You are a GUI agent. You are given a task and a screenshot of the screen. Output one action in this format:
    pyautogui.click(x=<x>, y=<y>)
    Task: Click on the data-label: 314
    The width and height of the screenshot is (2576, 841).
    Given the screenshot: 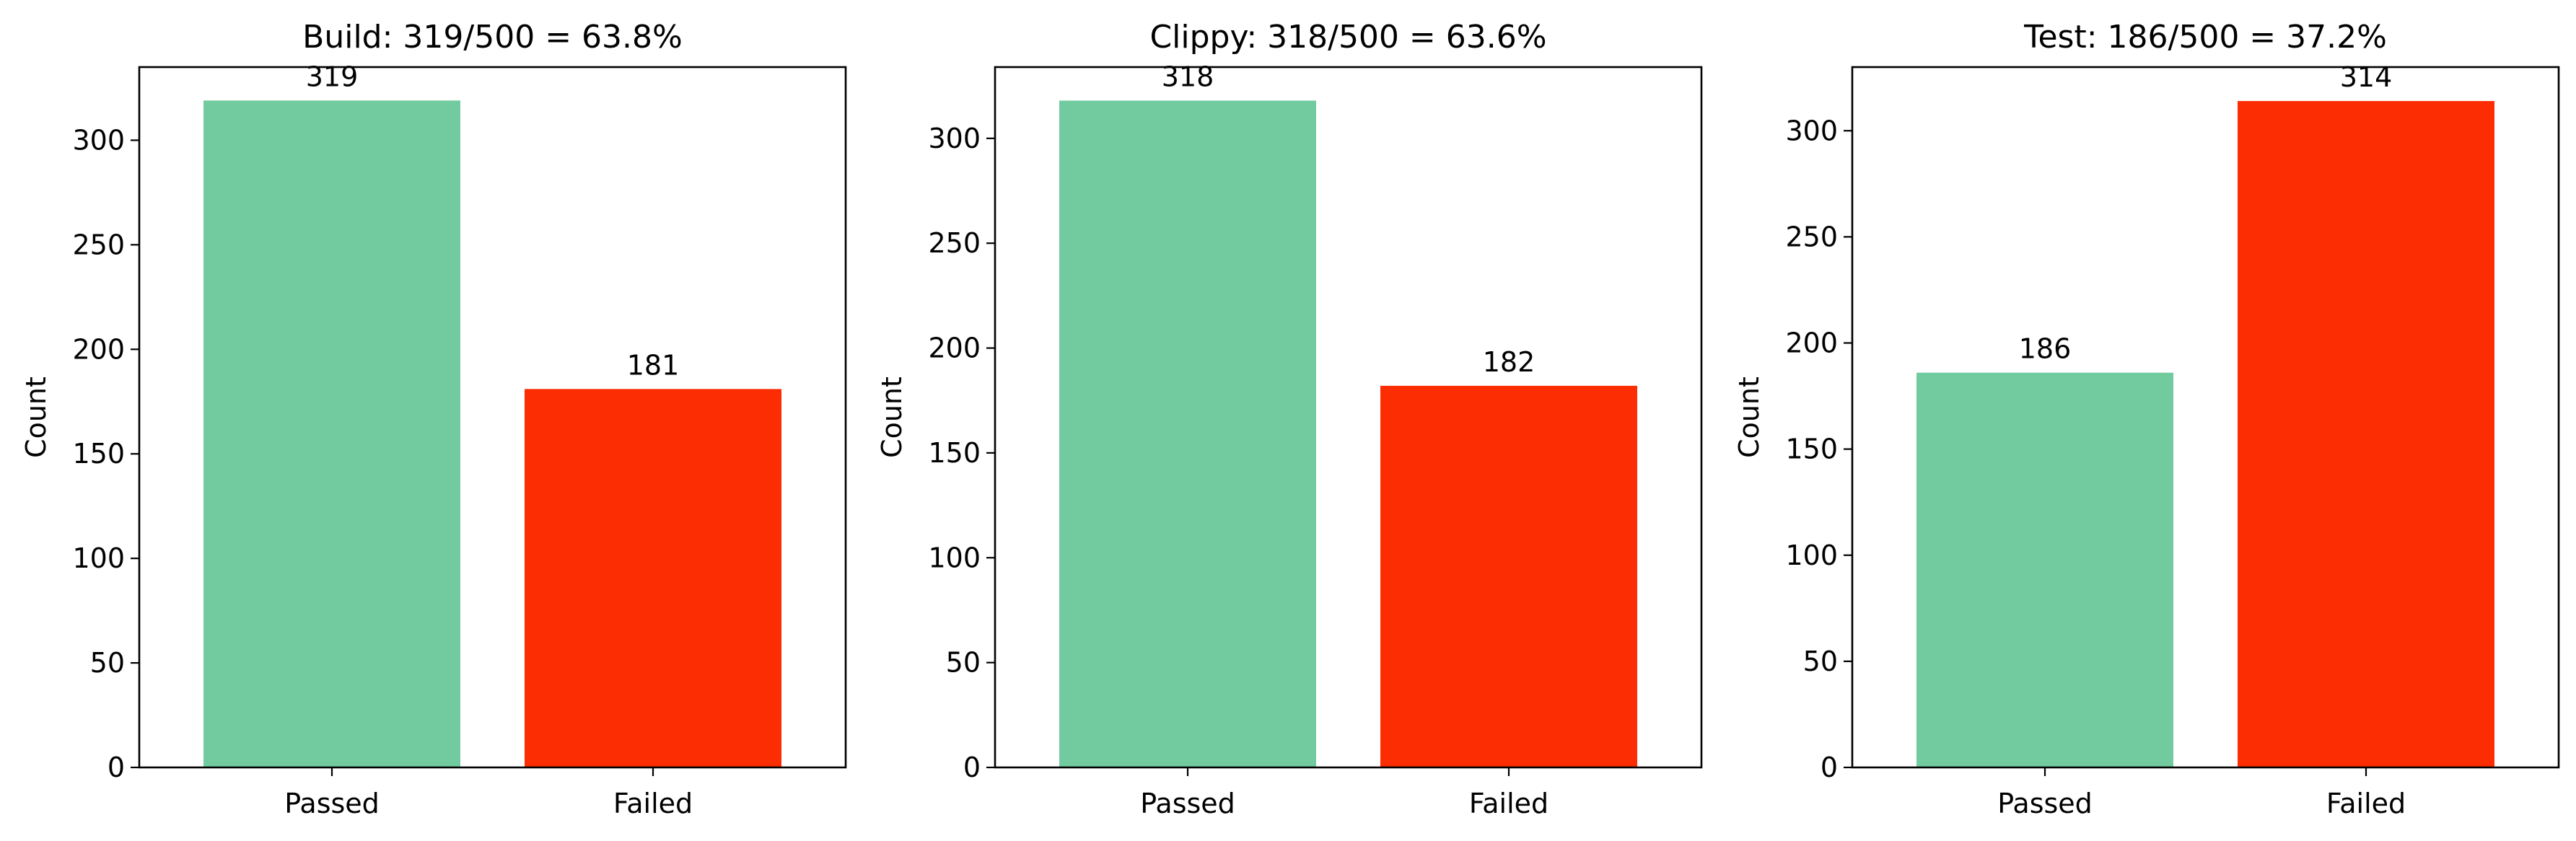 What is the action you would take?
    pyautogui.click(x=2366, y=77)
    